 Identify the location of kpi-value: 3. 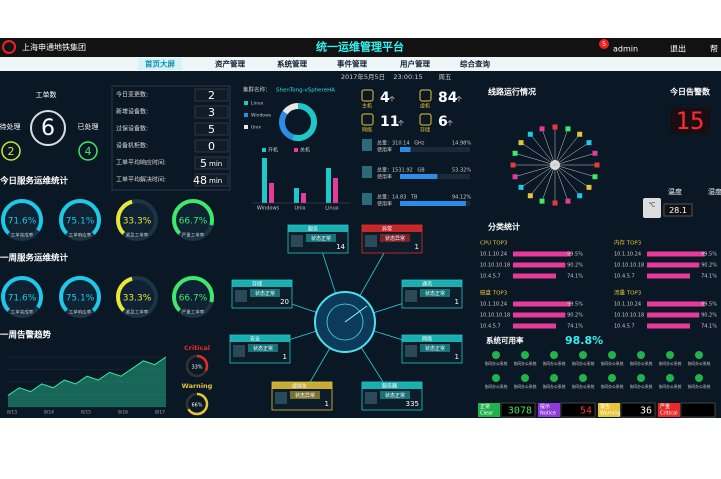
(211, 112).